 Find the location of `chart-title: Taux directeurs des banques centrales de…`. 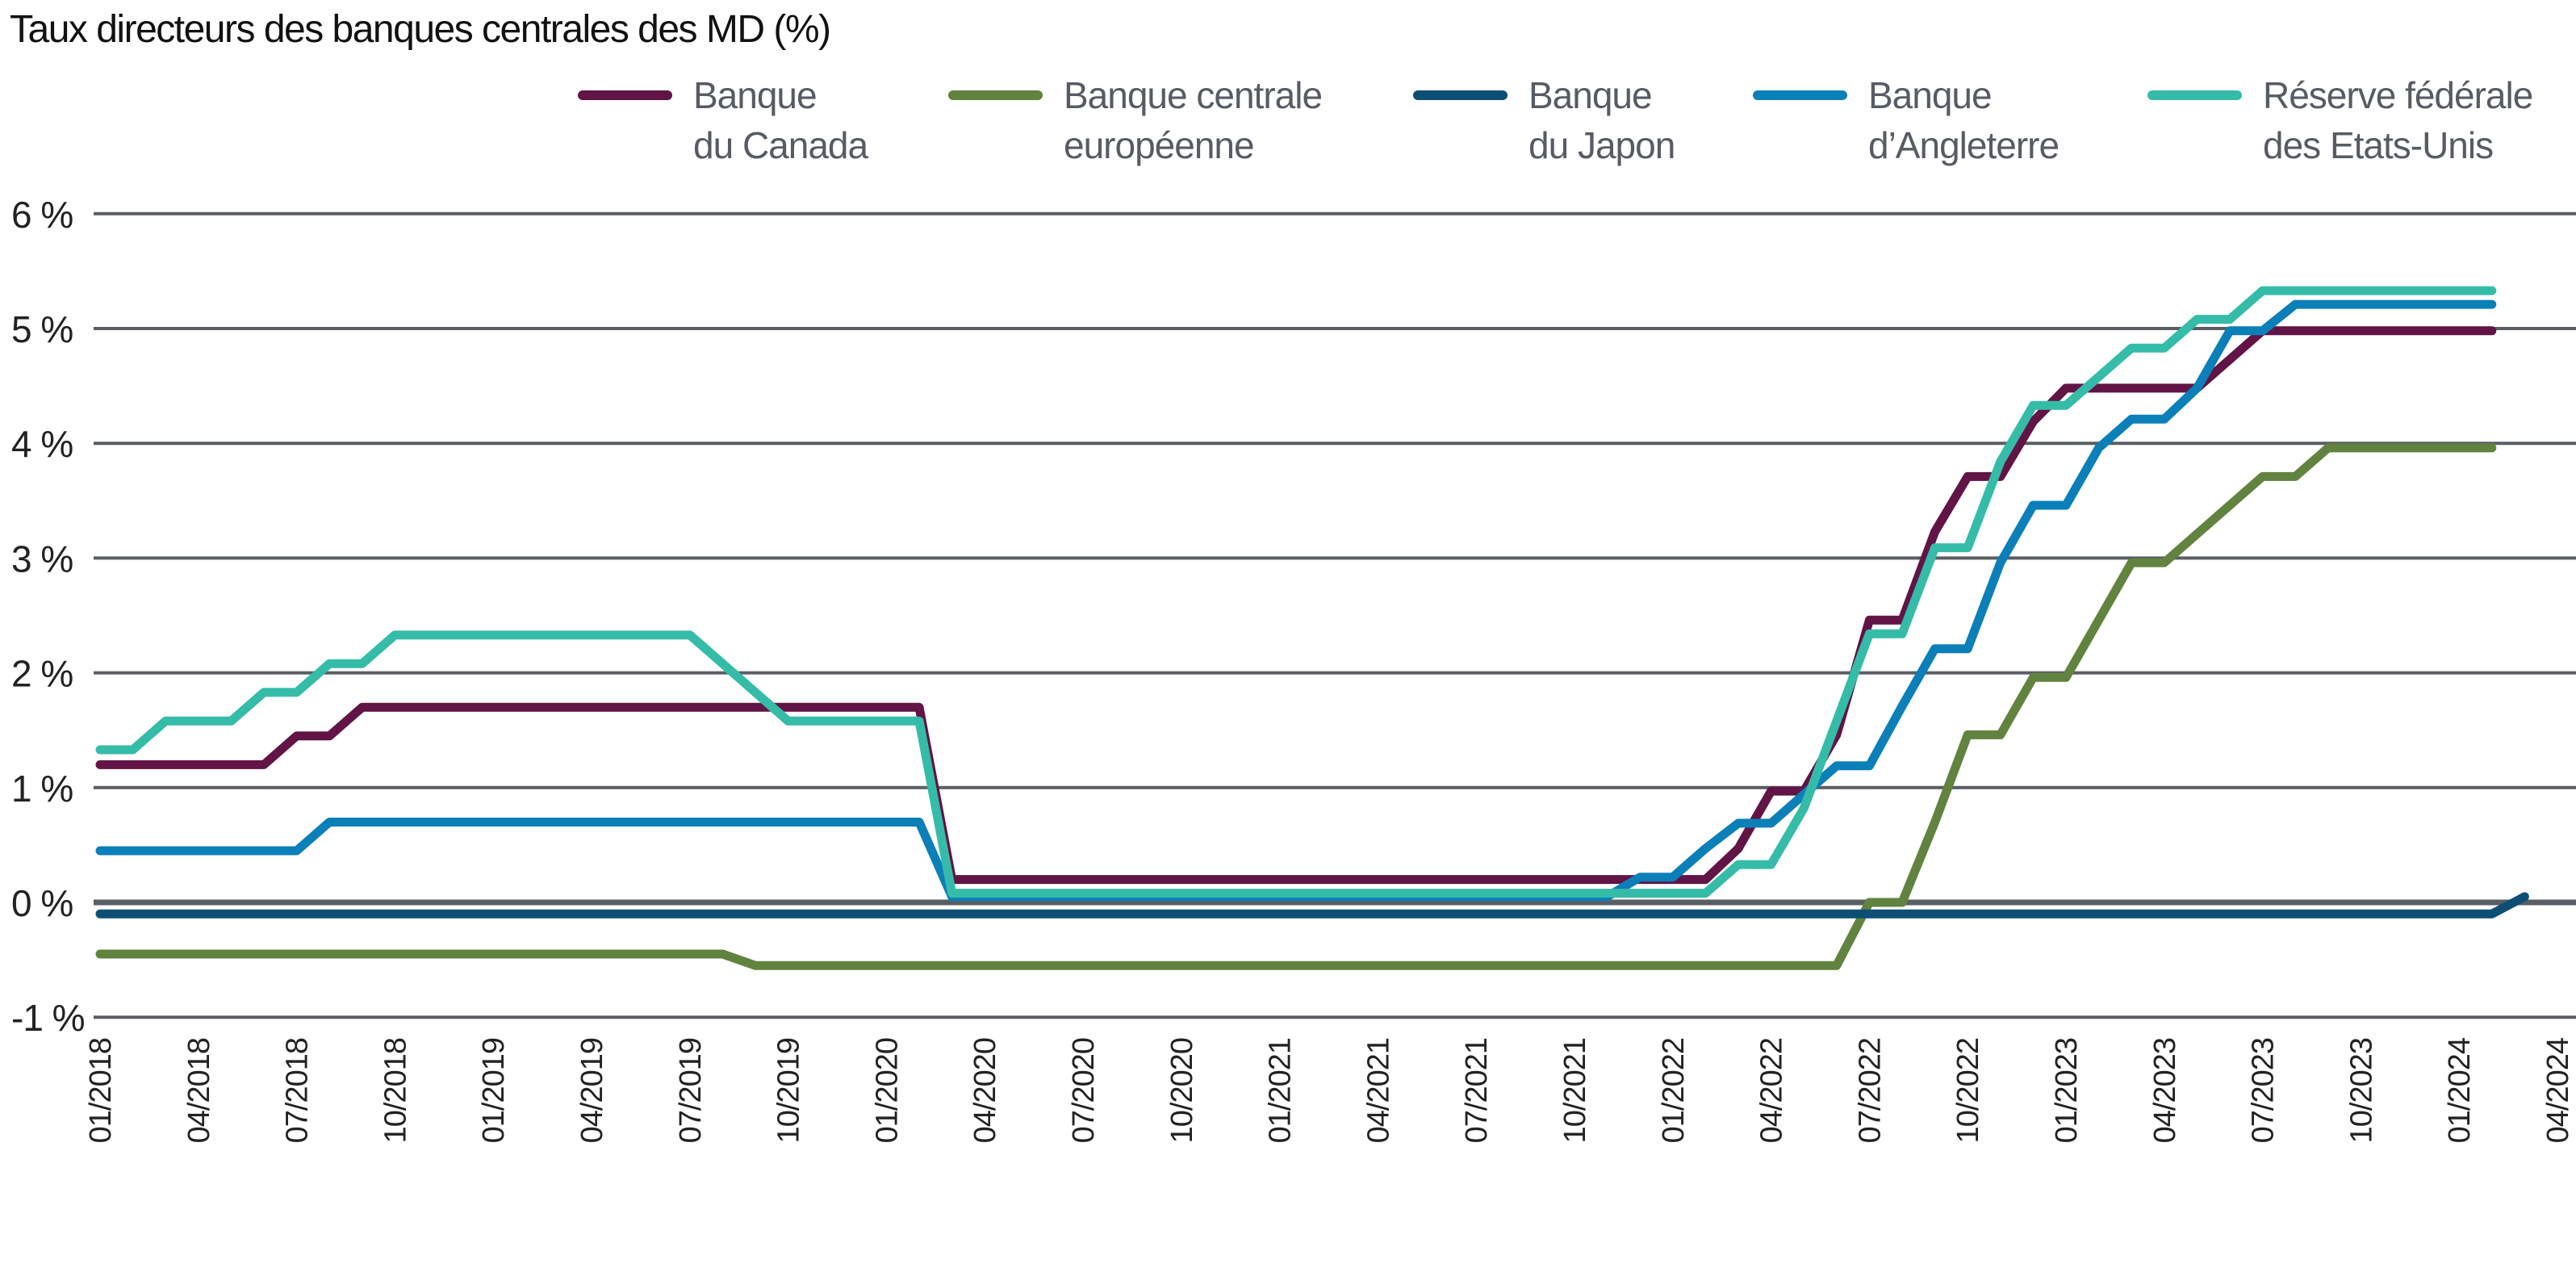

chart-title: Taux directeurs des banques centrales de… is located at coordinates (420, 29).